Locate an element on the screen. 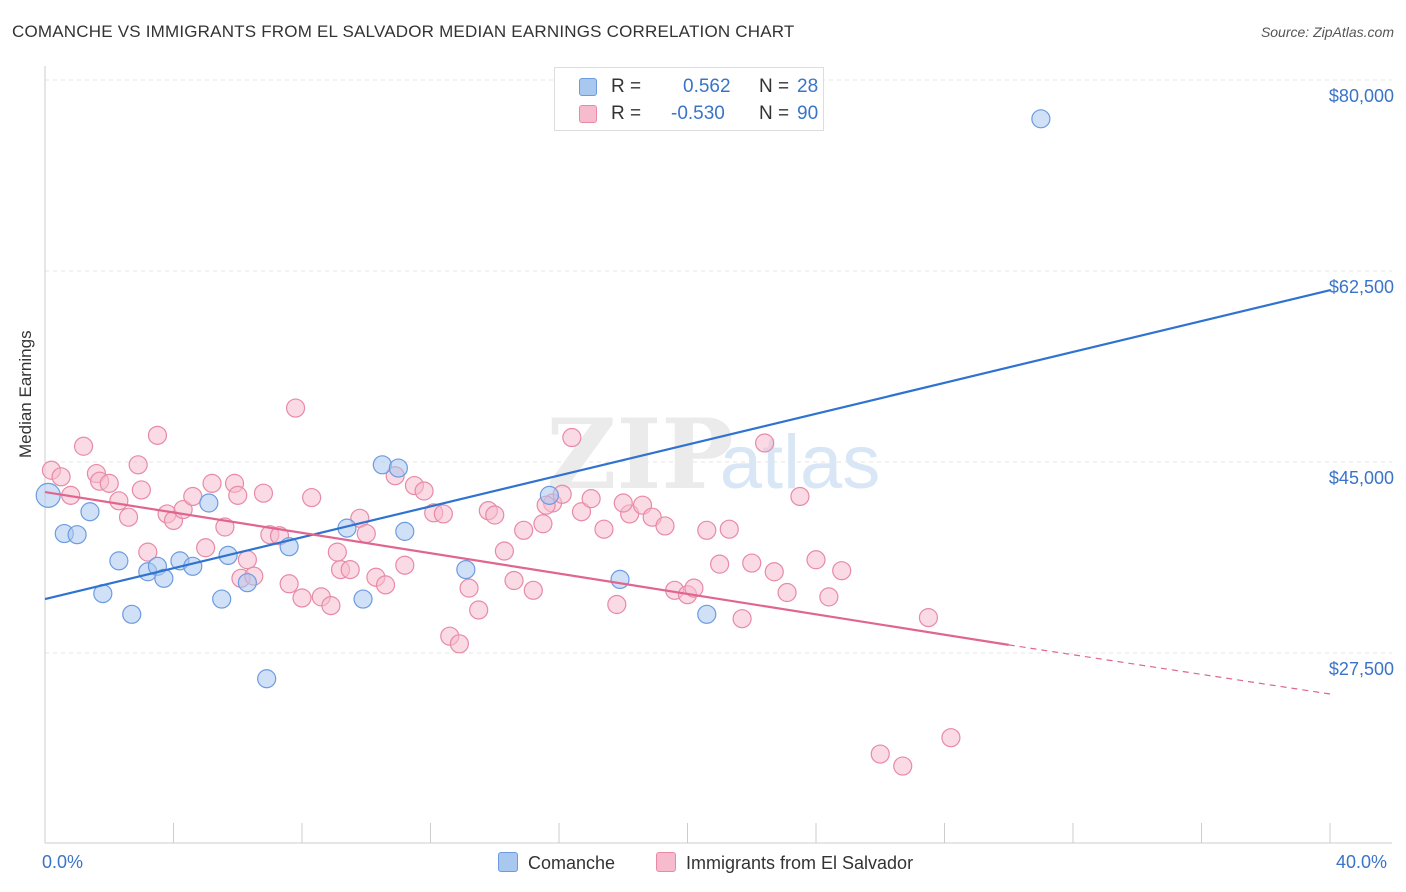  legend-n-label: N = is located at coordinates (774, 113).